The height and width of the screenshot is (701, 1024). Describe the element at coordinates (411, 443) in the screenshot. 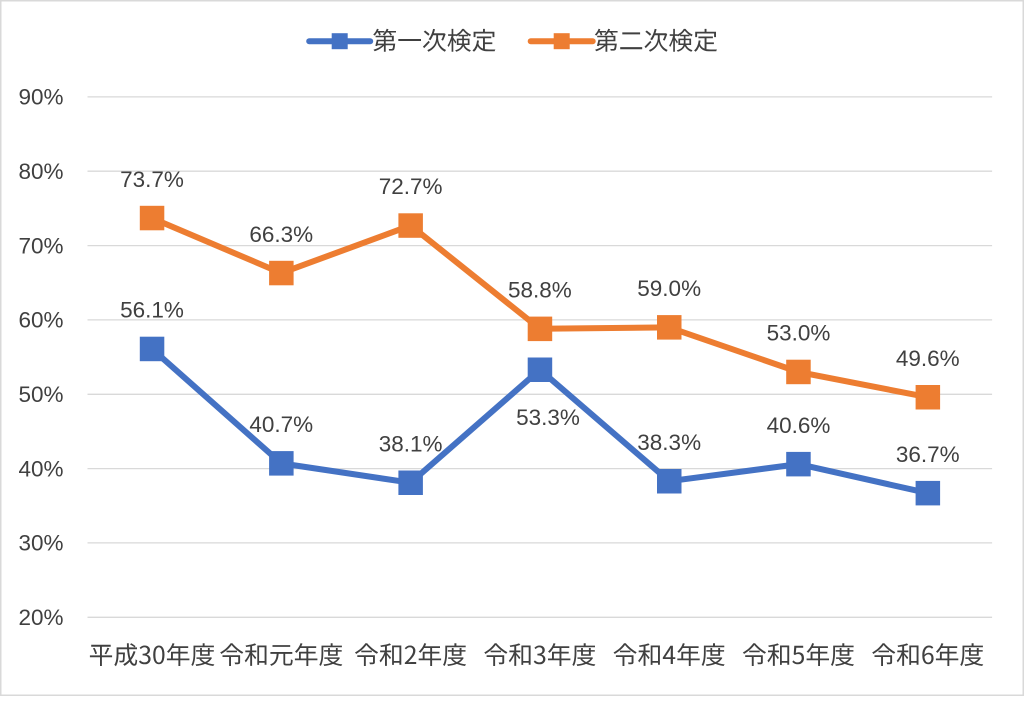

I see `svg-text: 38.1%` at that location.